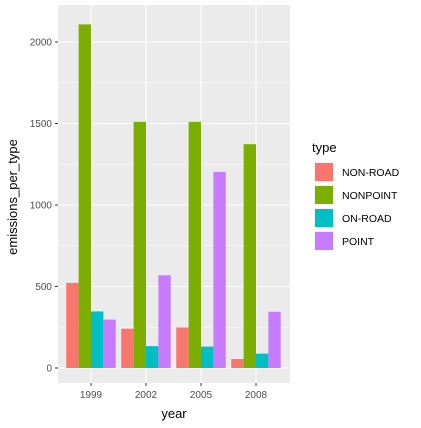  I want to click on y-tick-label: 2000, so click(41, 43).